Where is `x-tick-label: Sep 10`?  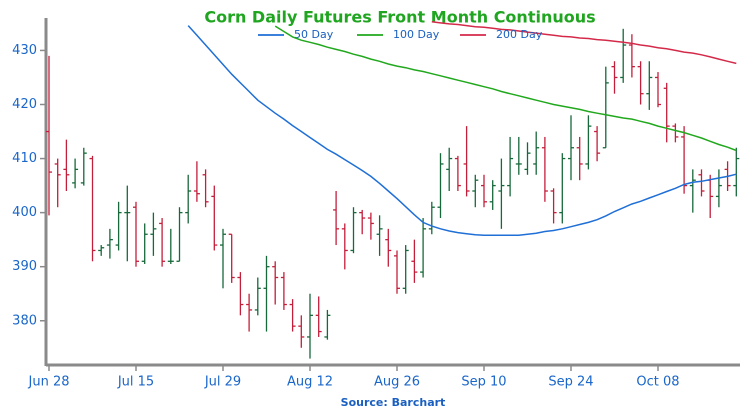 x-tick-label: Sep 10 is located at coordinates (483, 382).